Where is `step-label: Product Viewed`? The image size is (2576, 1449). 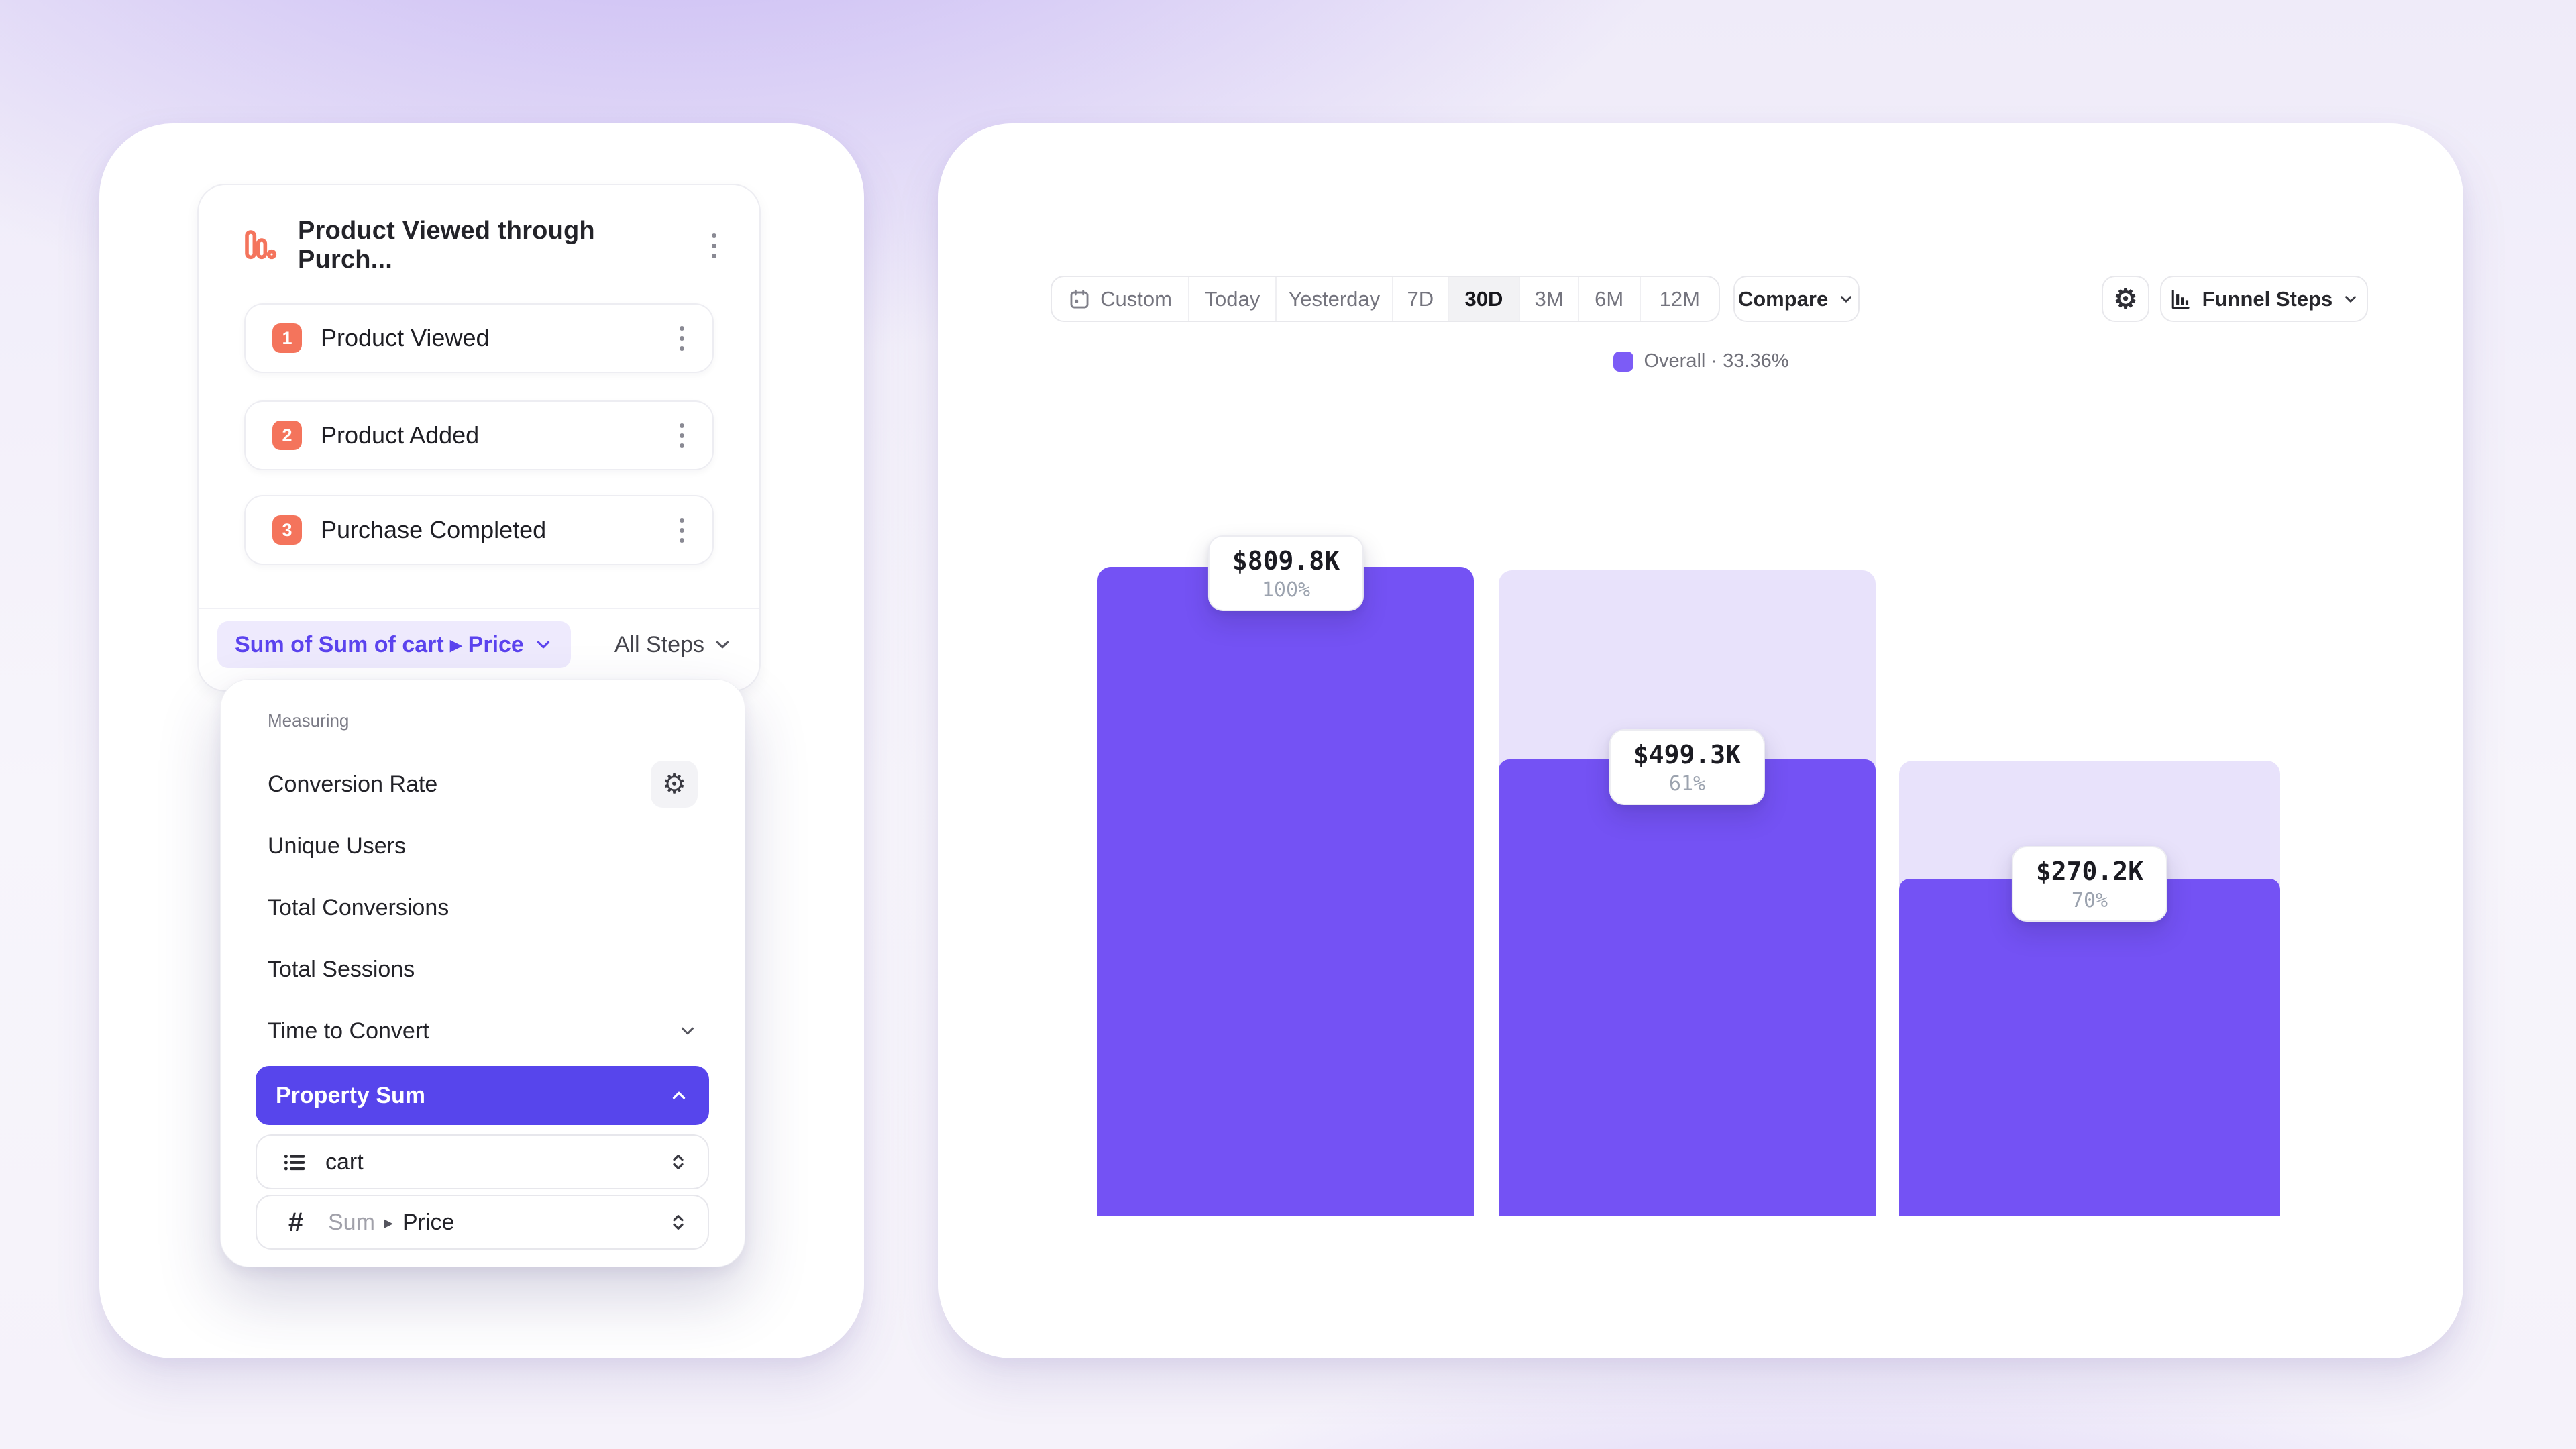 step-label: Product Viewed is located at coordinates (405, 338).